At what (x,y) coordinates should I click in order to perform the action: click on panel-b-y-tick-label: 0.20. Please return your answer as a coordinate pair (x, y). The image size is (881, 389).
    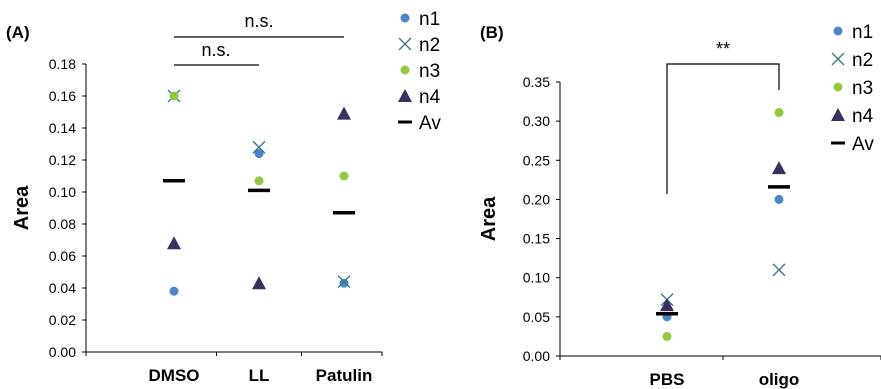
    Looking at the image, I should click on (536, 199).